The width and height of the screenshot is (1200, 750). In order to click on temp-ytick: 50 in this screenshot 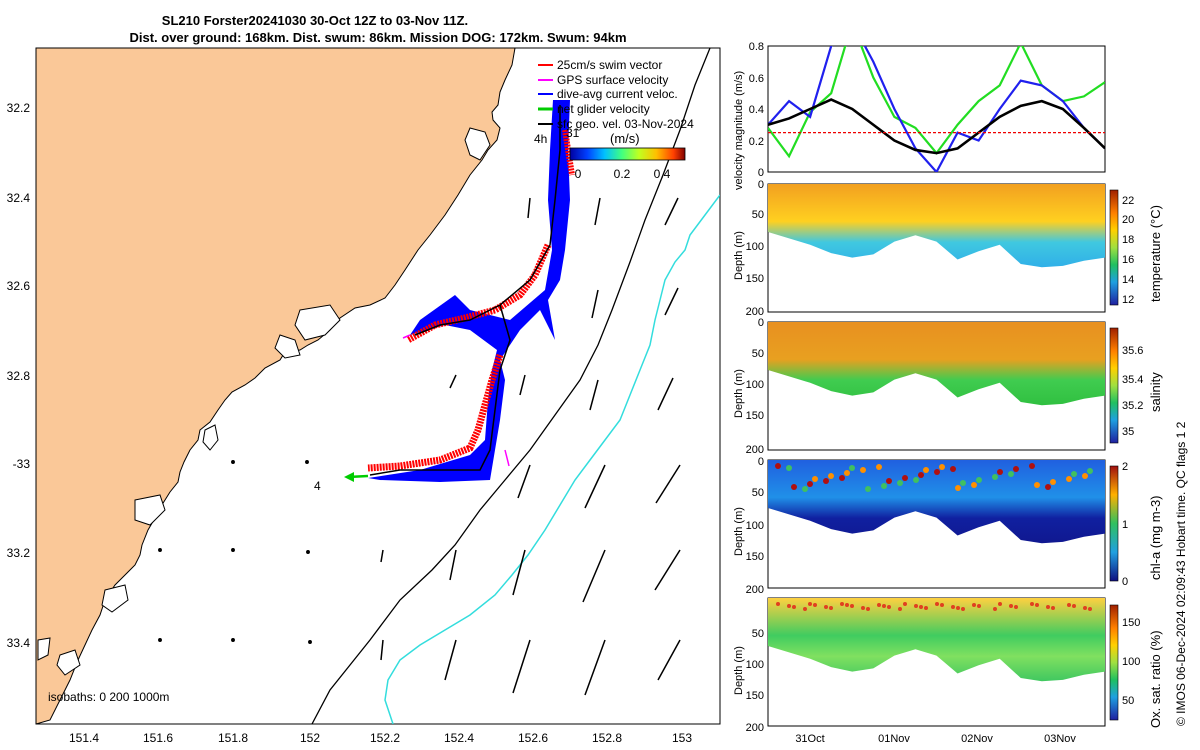, I will do `click(758, 215)`.